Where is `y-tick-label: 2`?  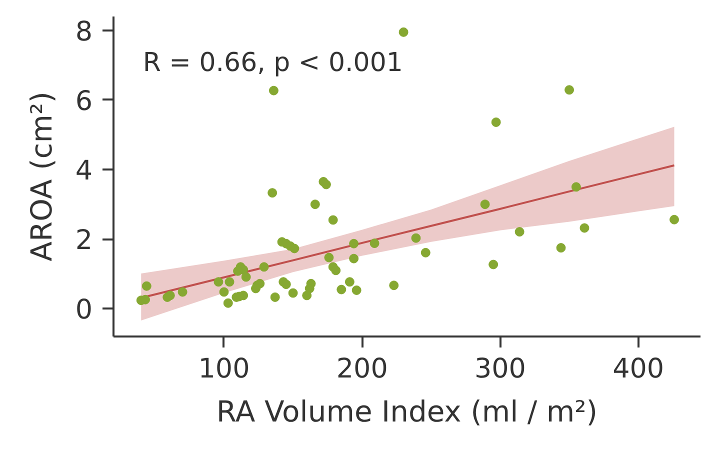
y-tick-label: 2 is located at coordinates (84, 240).